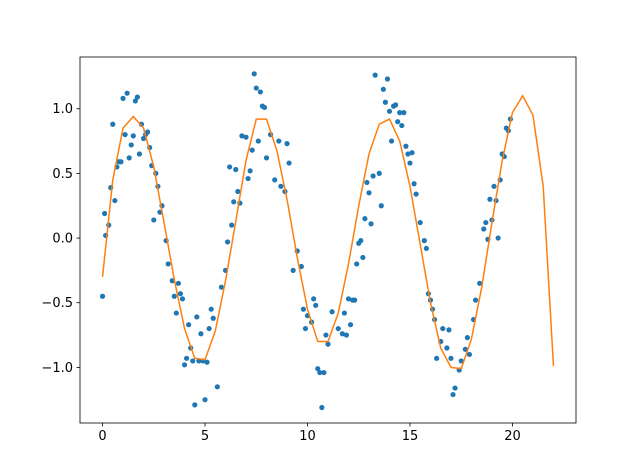 The height and width of the screenshot is (476, 640). I want to click on y-tick-label: −0.5, so click(57, 303).